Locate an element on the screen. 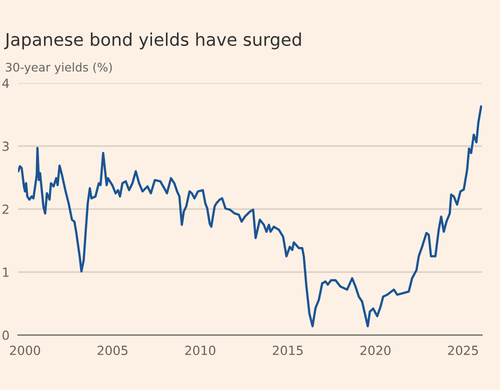 The image size is (500, 390). x-tick-label: 2010 is located at coordinates (200, 351).